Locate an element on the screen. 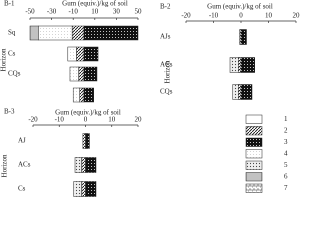 This screenshot has height=240, width=320. panel-title: B-3 is located at coordinates (9, 112).